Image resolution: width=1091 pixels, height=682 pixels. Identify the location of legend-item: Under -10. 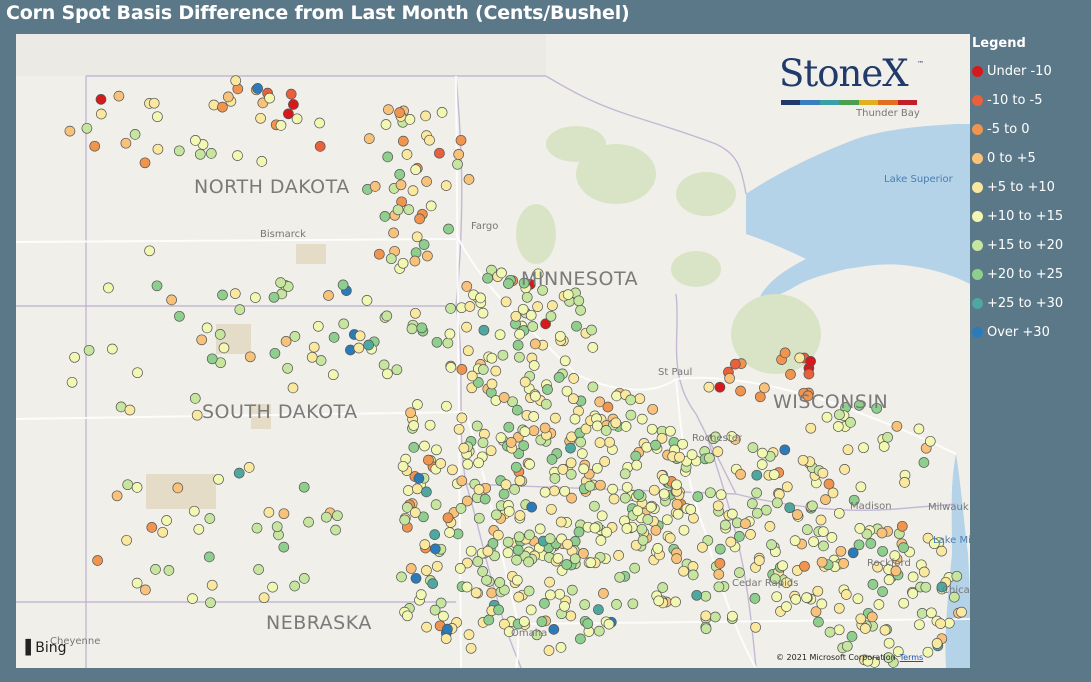
(1031, 71).